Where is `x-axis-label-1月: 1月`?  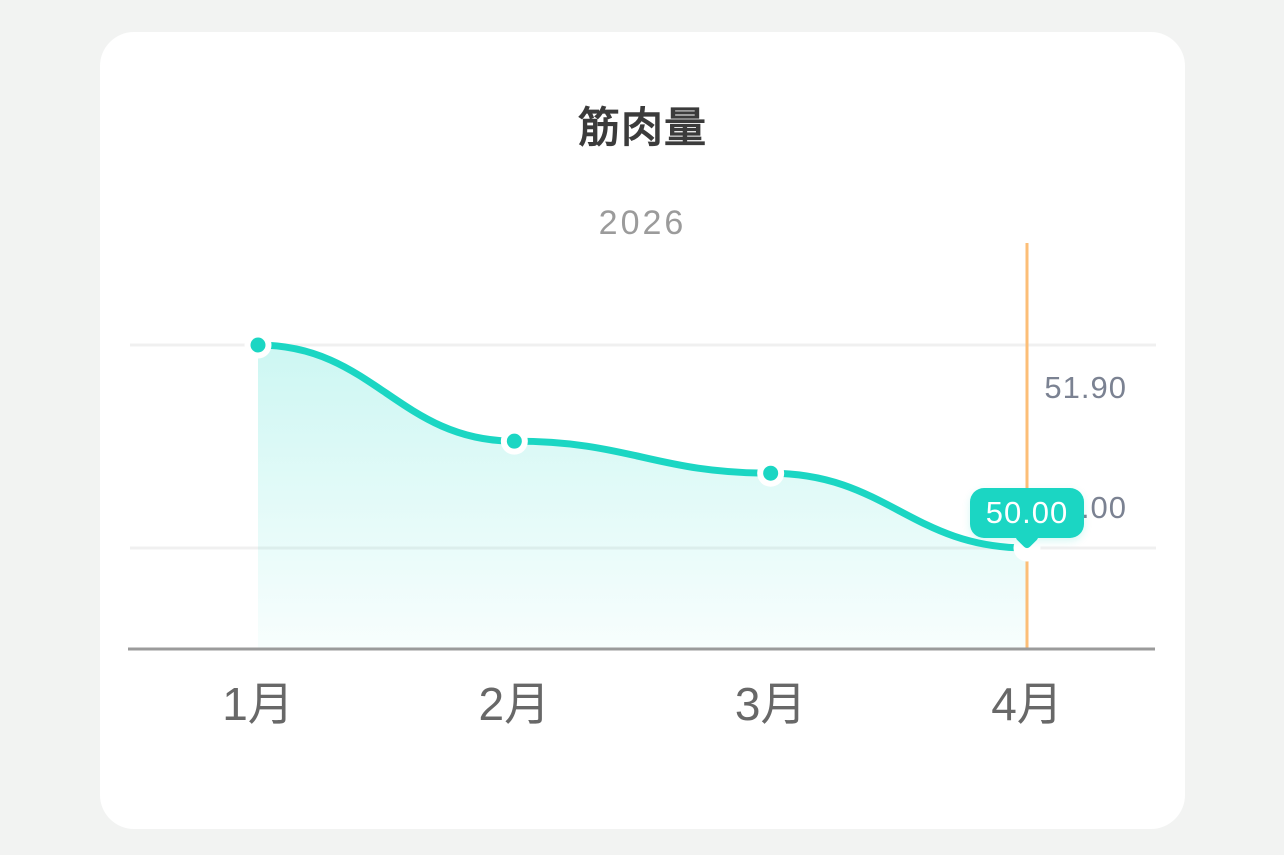
x-axis-label-1月: 1月 is located at coordinates (258, 704).